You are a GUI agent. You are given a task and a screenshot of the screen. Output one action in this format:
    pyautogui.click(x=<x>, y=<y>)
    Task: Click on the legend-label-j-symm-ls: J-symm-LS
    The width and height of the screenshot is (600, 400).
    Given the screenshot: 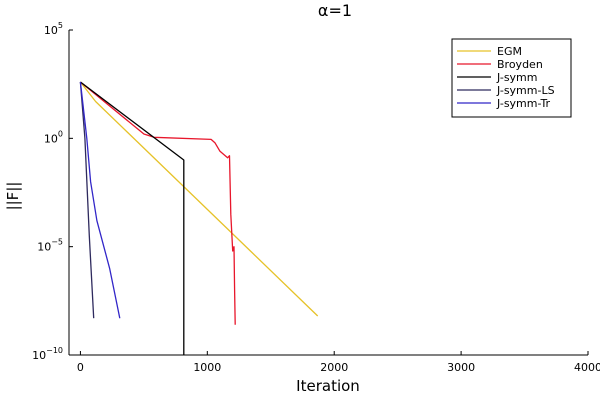 What is the action you would take?
    pyautogui.click(x=525, y=90)
    